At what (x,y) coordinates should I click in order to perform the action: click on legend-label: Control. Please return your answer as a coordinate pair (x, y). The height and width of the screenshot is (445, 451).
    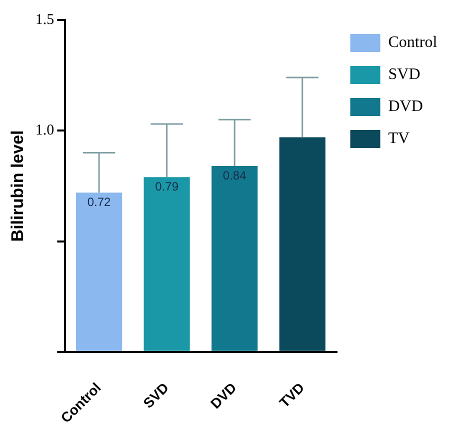
    Looking at the image, I should click on (413, 43).